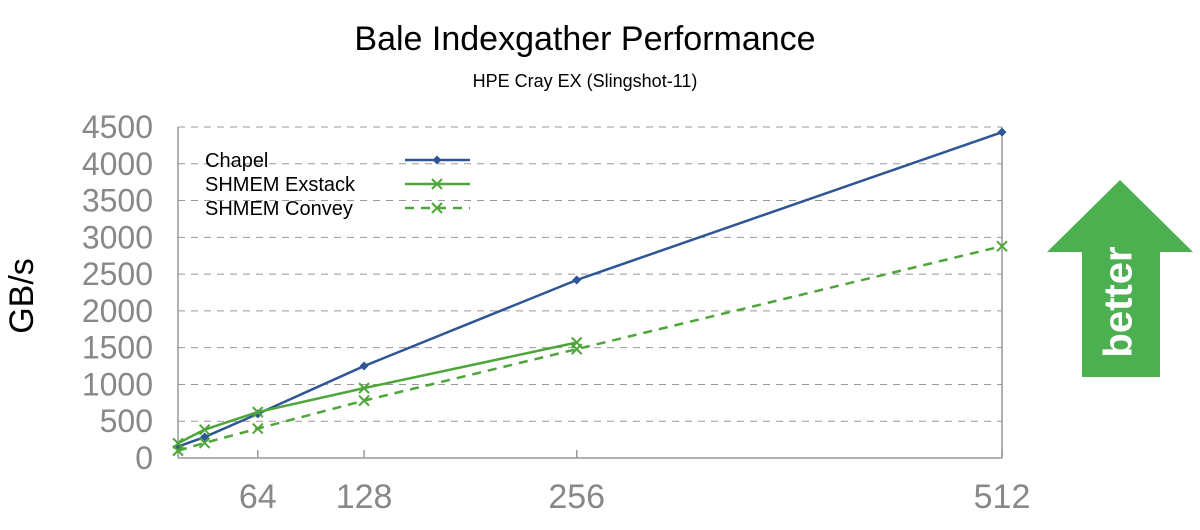 The image size is (1200, 530). Describe the element at coordinates (584, 39) in the screenshot. I see `chart-title: Bale Indexgather Performance` at that location.